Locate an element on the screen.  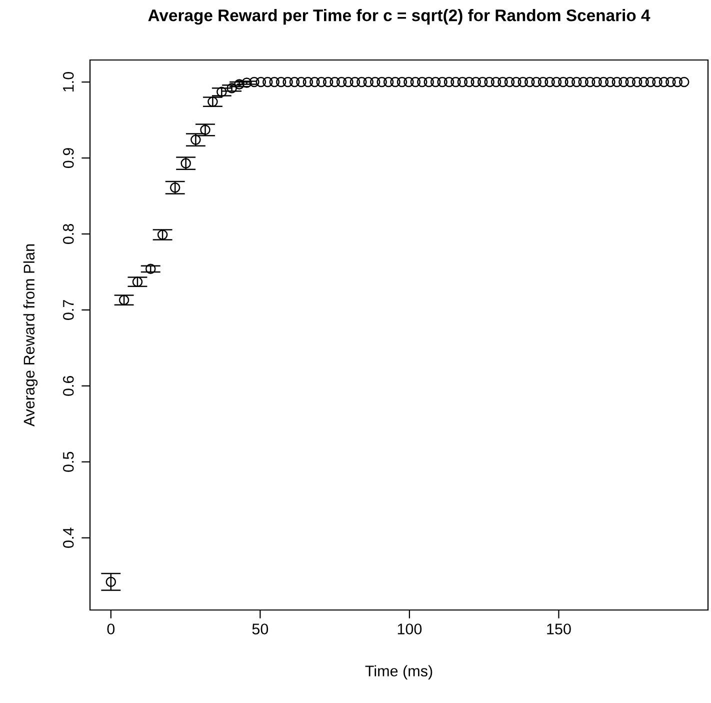
y-axis-title: Average Reward from Plan is located at coordinates (30, 335).